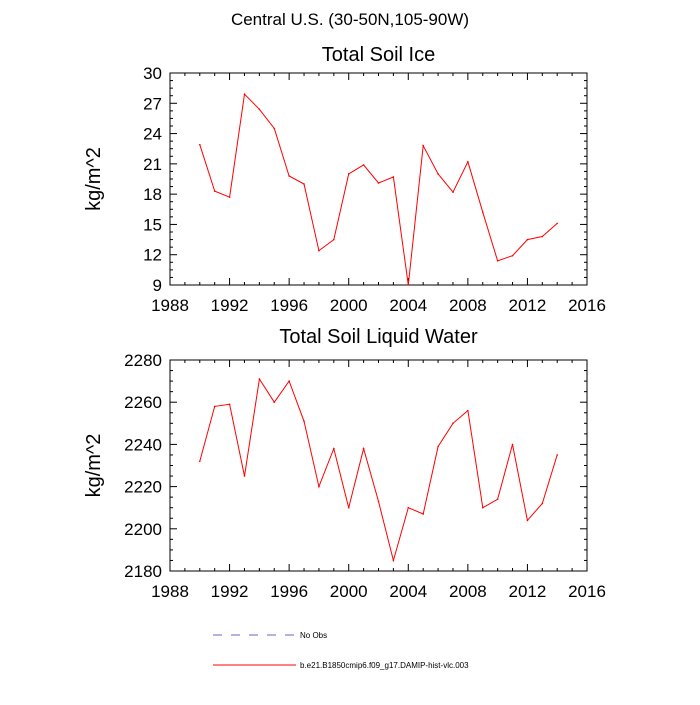 Image resolution: width=700 pixels, height=705 pixels. What do you see at coordinates (143, 402) in the screenshot?
I see `y-tick-label: 2260` at bounding box center [143, 402].